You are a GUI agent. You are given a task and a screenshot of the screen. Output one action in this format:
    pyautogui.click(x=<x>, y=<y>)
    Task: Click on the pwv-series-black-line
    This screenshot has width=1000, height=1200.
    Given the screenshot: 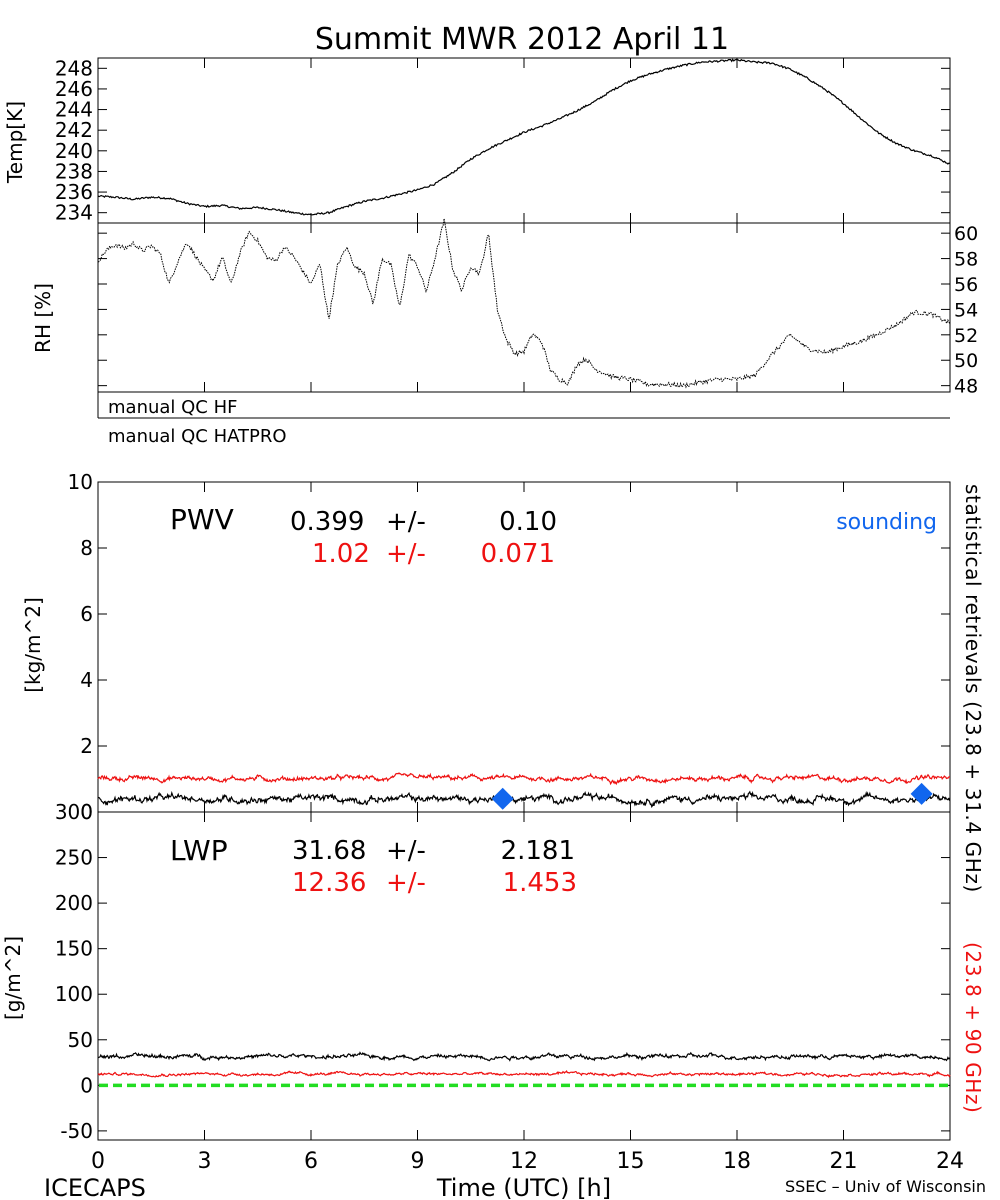 What is the action you would take?
    pyautogui.click(x=524, y=799)
    